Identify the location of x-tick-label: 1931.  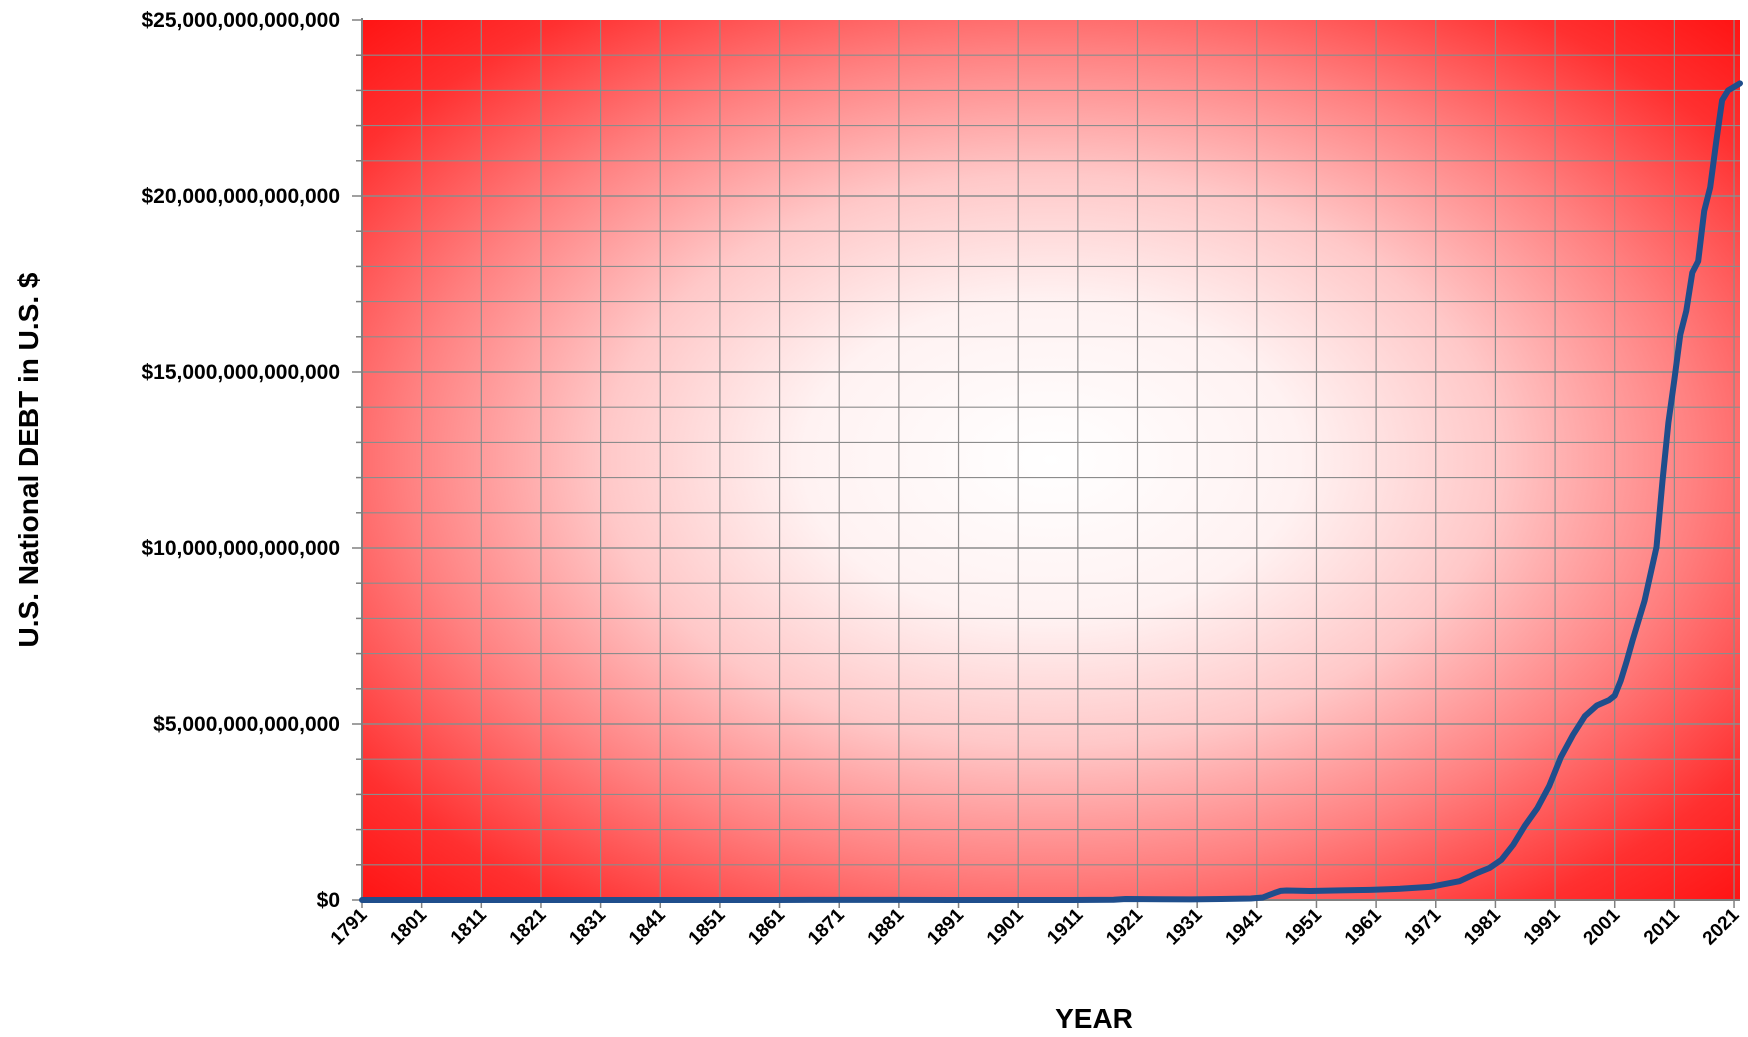
(1184, 926).